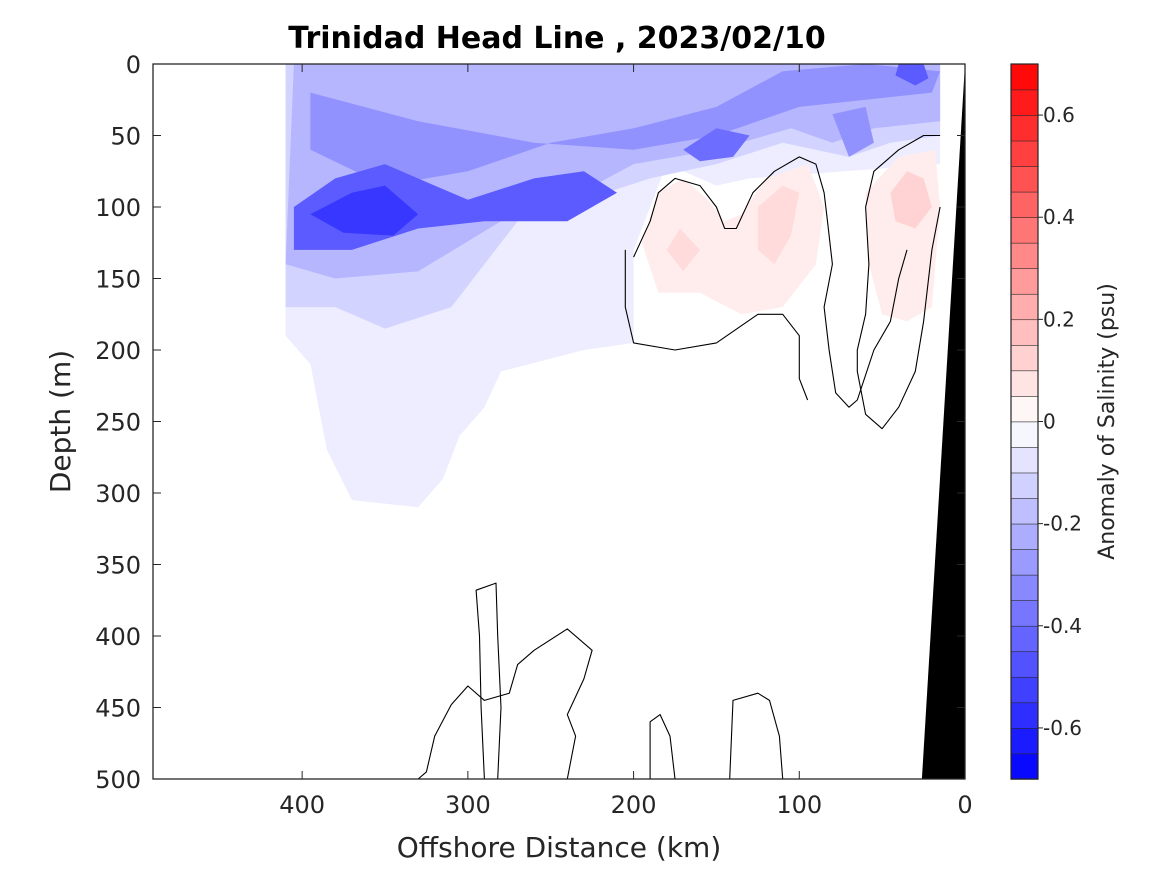 The height and width of the screenshot is (875, 1167). Describe the element at coordinates (1107, 421) in the screenshot. I see `colorbar-label: Anomaly of Salinity (psu)` at that location.